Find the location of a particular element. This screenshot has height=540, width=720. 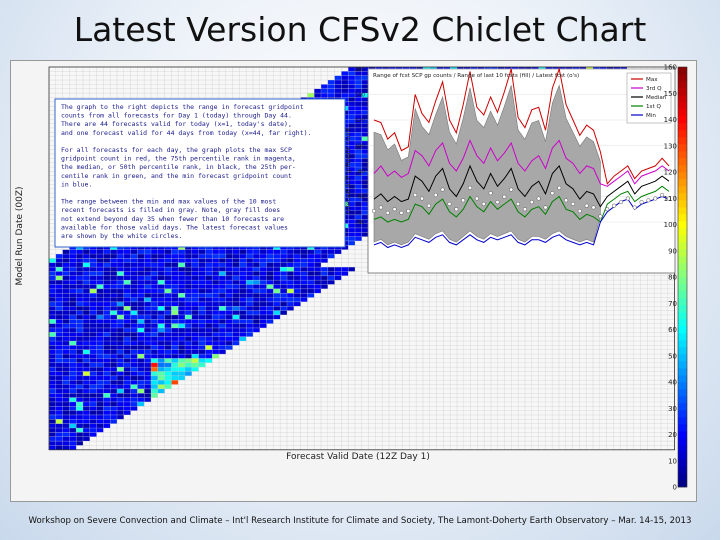

colorbar-tick-label: 60 is located at coordinates (672, 330).